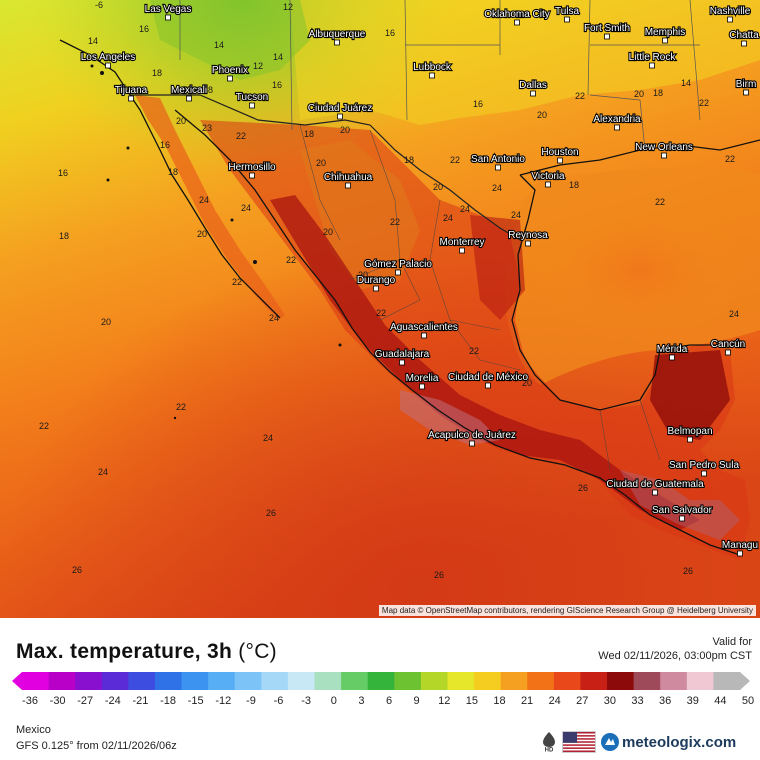 This screenshot has width=760, height=760. What do you see at coordinates (610, 742) in the screenshot?
I see `meteologix-logo-icon` at bounding box center [610, 742].